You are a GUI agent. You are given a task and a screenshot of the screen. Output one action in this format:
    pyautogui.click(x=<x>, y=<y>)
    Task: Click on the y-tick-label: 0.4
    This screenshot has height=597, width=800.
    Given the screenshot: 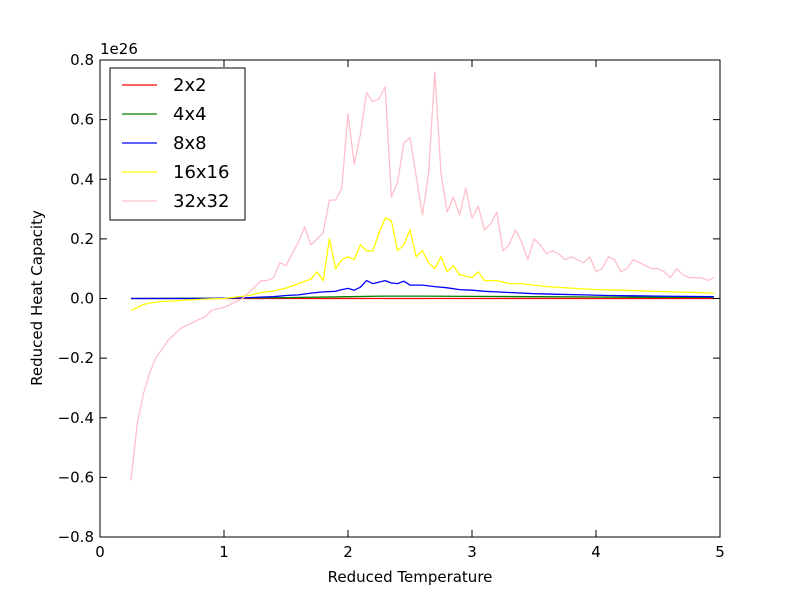 What is the action you would take?
    pyautogui.click(x=82, y=179)
    